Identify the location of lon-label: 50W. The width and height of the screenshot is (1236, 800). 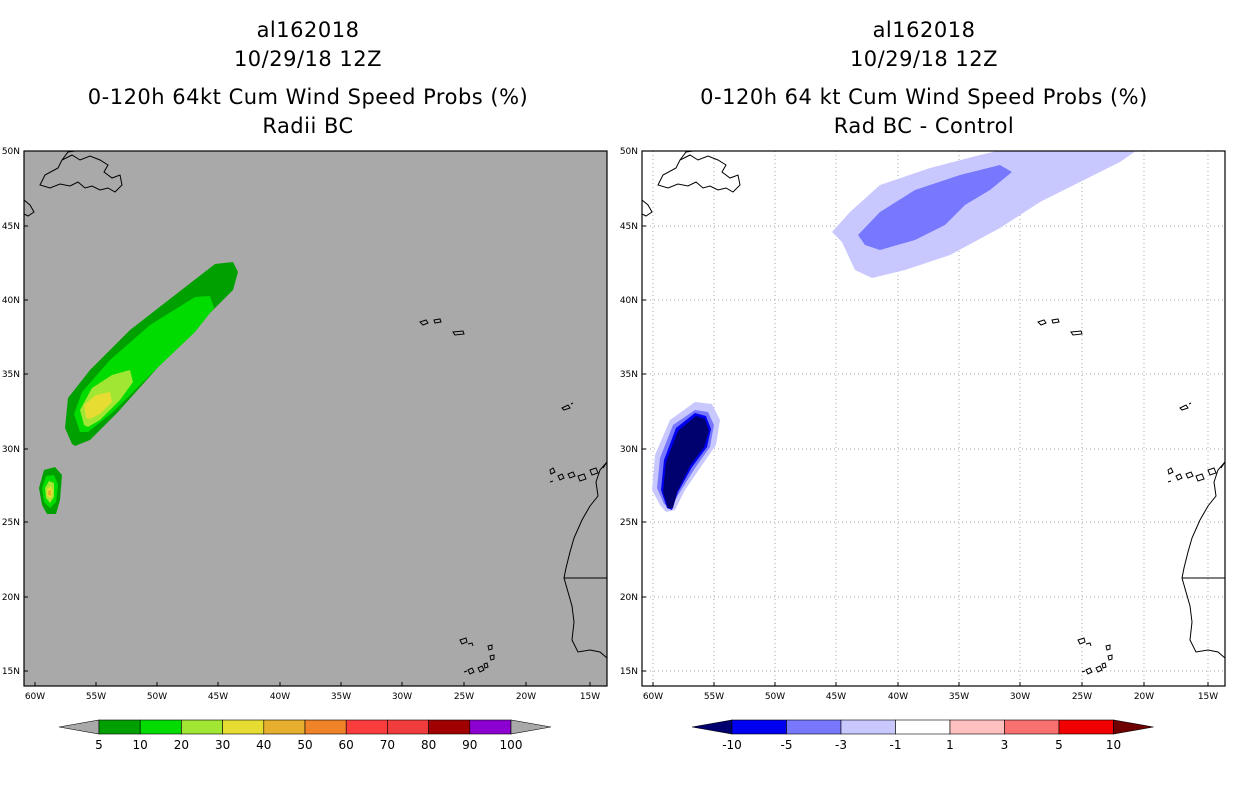
(157, 697).